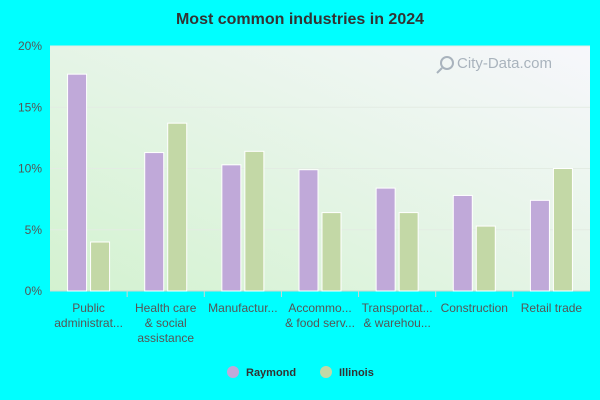 The width and height of the screenshot is (600, 400). Describe the element at coordinates (30, 169) in the screenshot. I see `y-tick-label: 10%` at that location.